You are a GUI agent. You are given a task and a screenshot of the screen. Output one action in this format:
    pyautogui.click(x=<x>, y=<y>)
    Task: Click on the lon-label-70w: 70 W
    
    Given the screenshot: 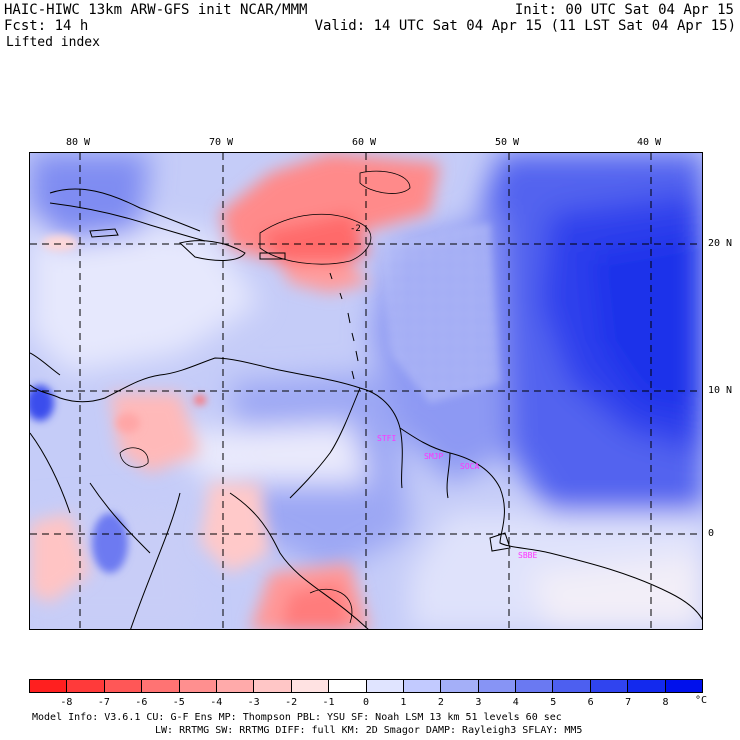 What is the action you would take?
    pyautogui.click(x=221, y=142)
    